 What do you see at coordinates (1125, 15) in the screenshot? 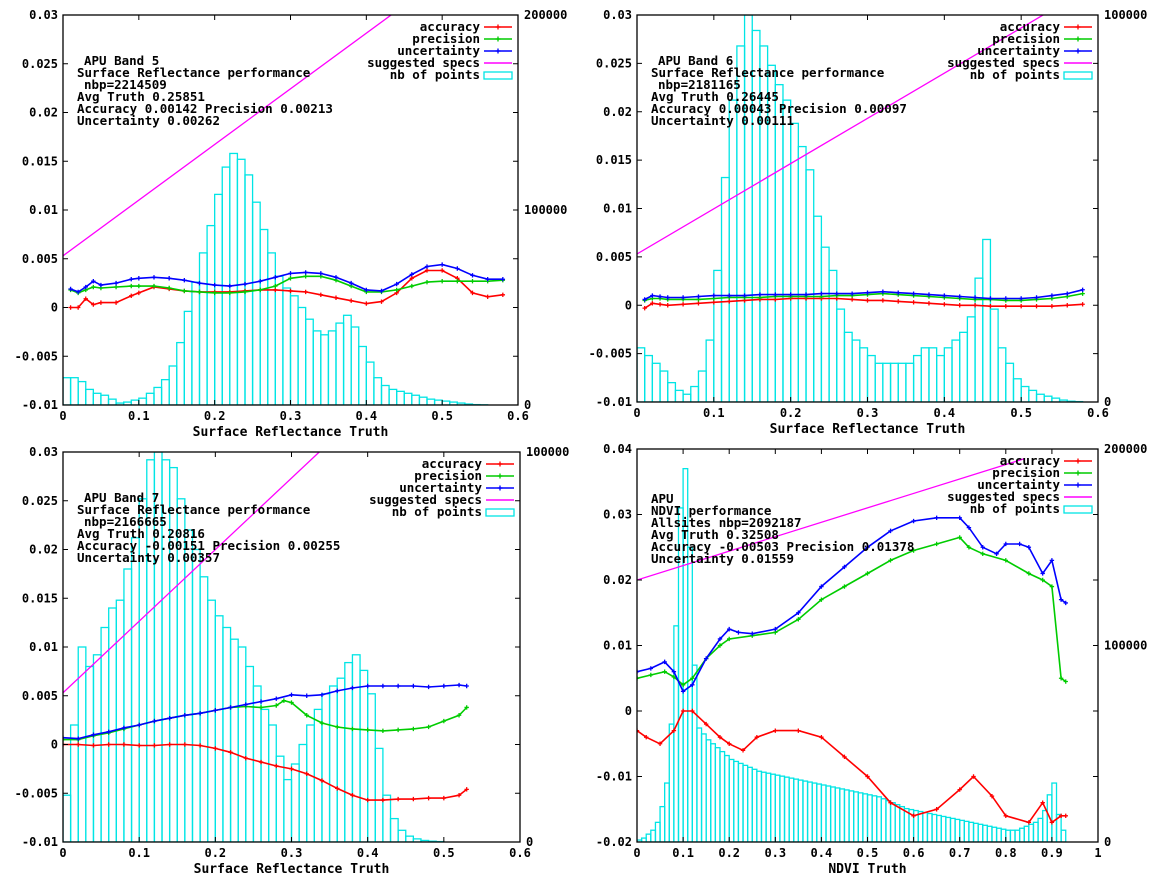
I see `y2-tick-label: 100000` at bounding box center [1125, 15].